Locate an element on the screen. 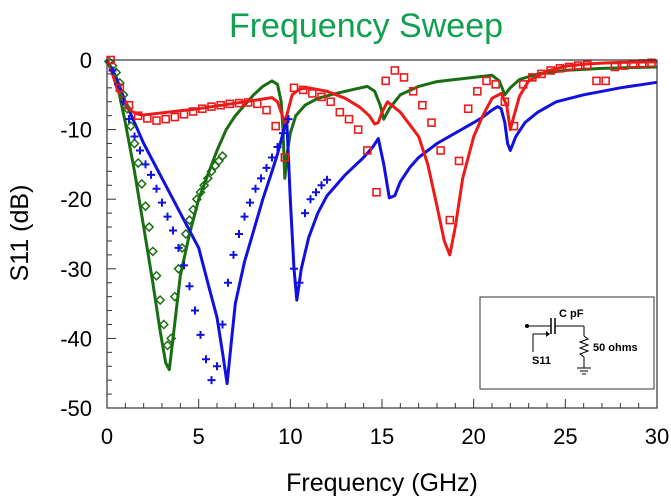 This screenshot has width=671, height=502. x-tick-label: 15 is located at coordinates (382, 436).